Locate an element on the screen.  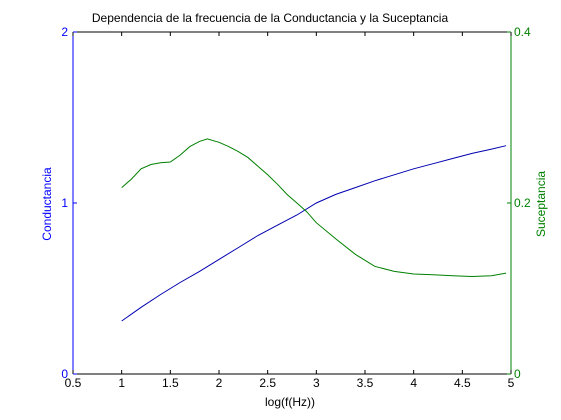
x-tick-label: 5 is located at coordinates (511, 383).